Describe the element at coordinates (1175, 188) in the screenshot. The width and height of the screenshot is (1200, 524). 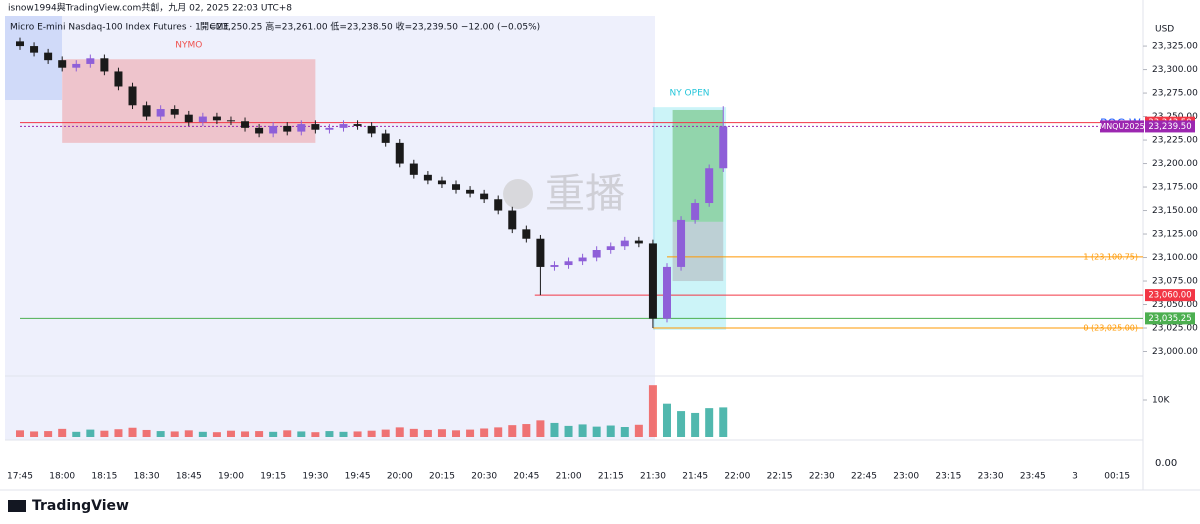
I see `y-tick-label: 23,175.00` at that location.